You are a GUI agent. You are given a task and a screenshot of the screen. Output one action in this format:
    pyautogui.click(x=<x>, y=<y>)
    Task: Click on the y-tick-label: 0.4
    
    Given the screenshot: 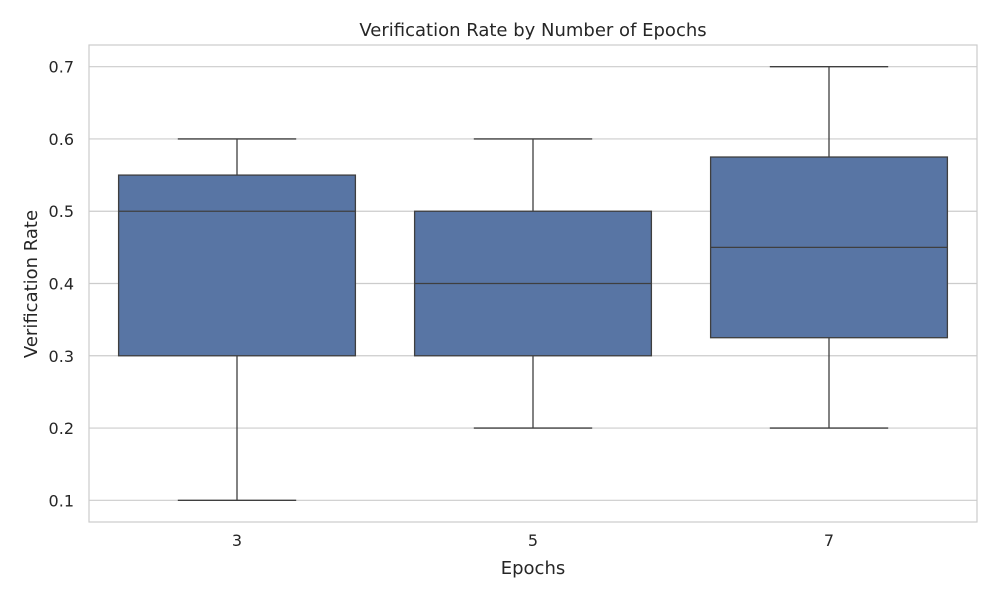 What is the action you would take?
    pyautogui.click(x=61, y=284)
    